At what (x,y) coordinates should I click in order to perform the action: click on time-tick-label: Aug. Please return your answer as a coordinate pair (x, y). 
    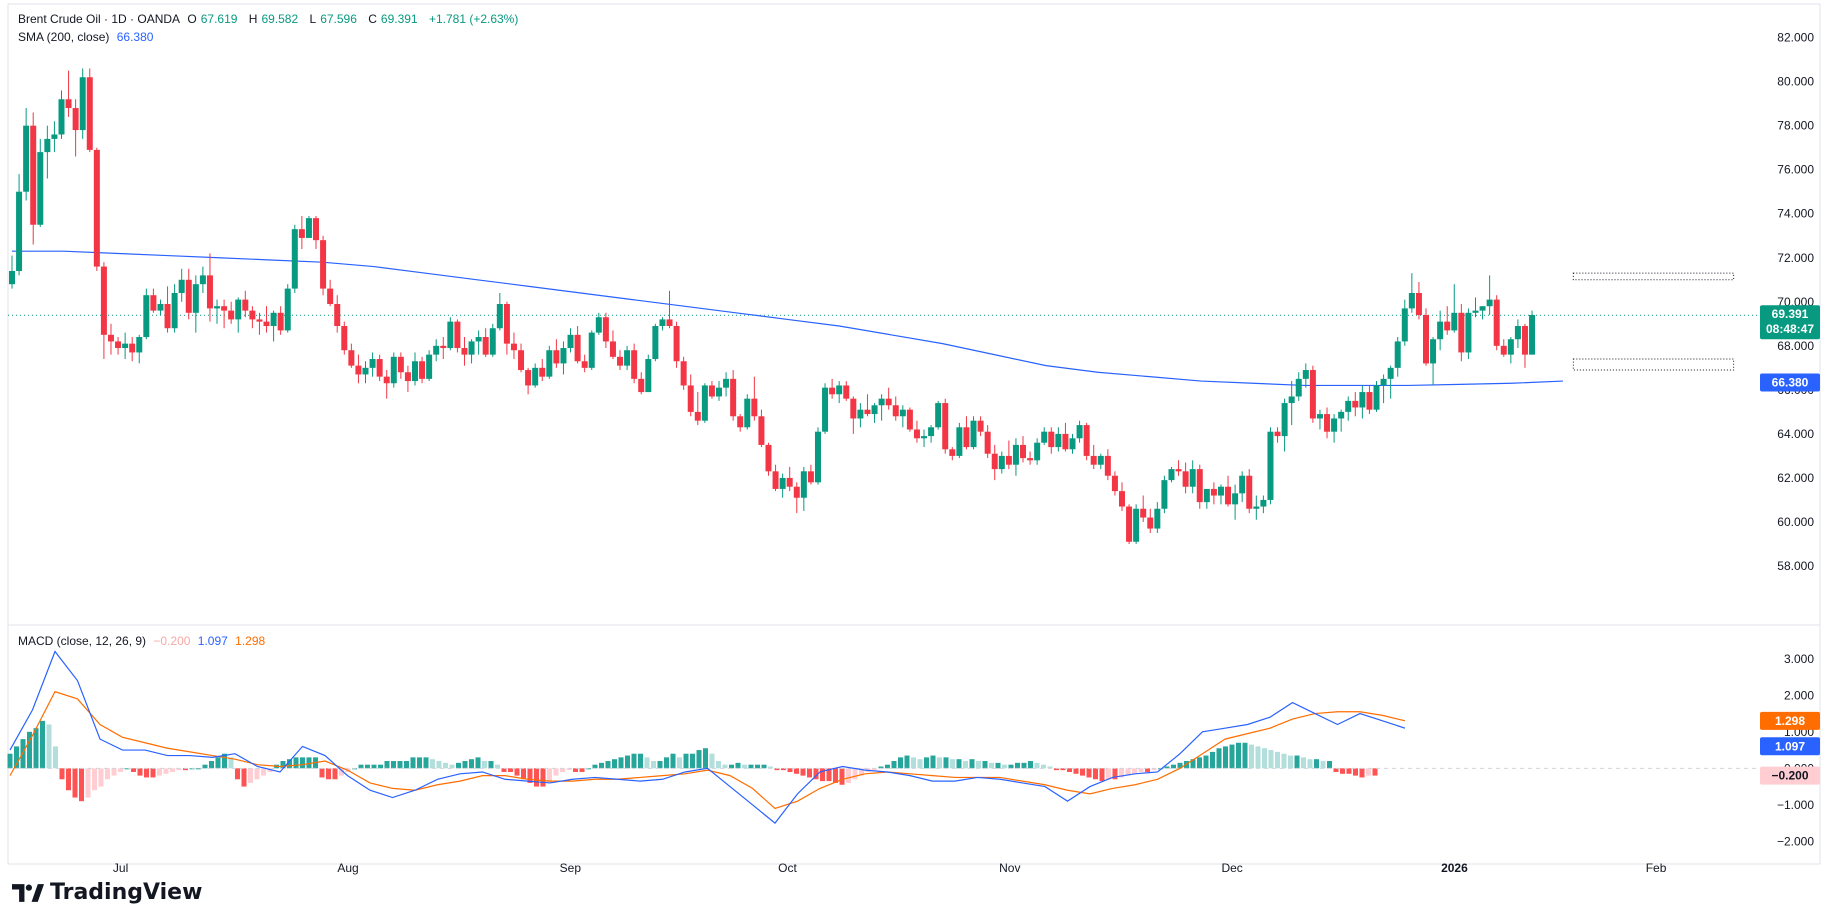
    Looking at the image, I should click on (347, 868).